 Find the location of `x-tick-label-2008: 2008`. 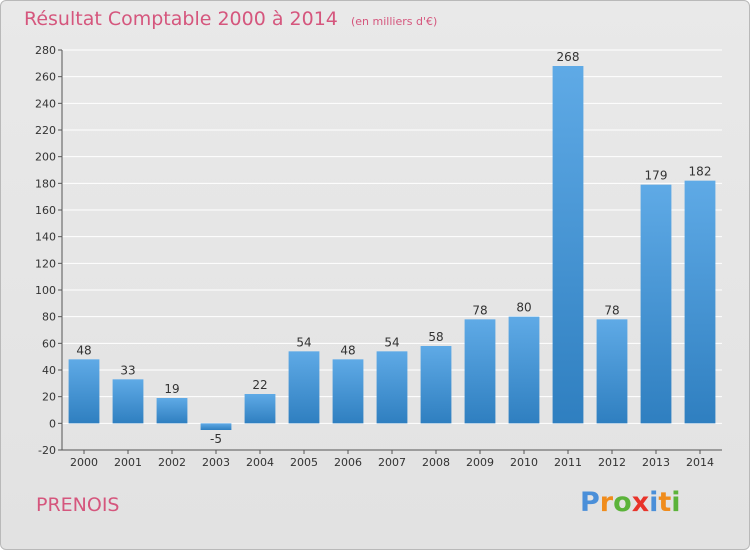

x-tick-label-2008: 2008 is located at coordinates (436, 462).